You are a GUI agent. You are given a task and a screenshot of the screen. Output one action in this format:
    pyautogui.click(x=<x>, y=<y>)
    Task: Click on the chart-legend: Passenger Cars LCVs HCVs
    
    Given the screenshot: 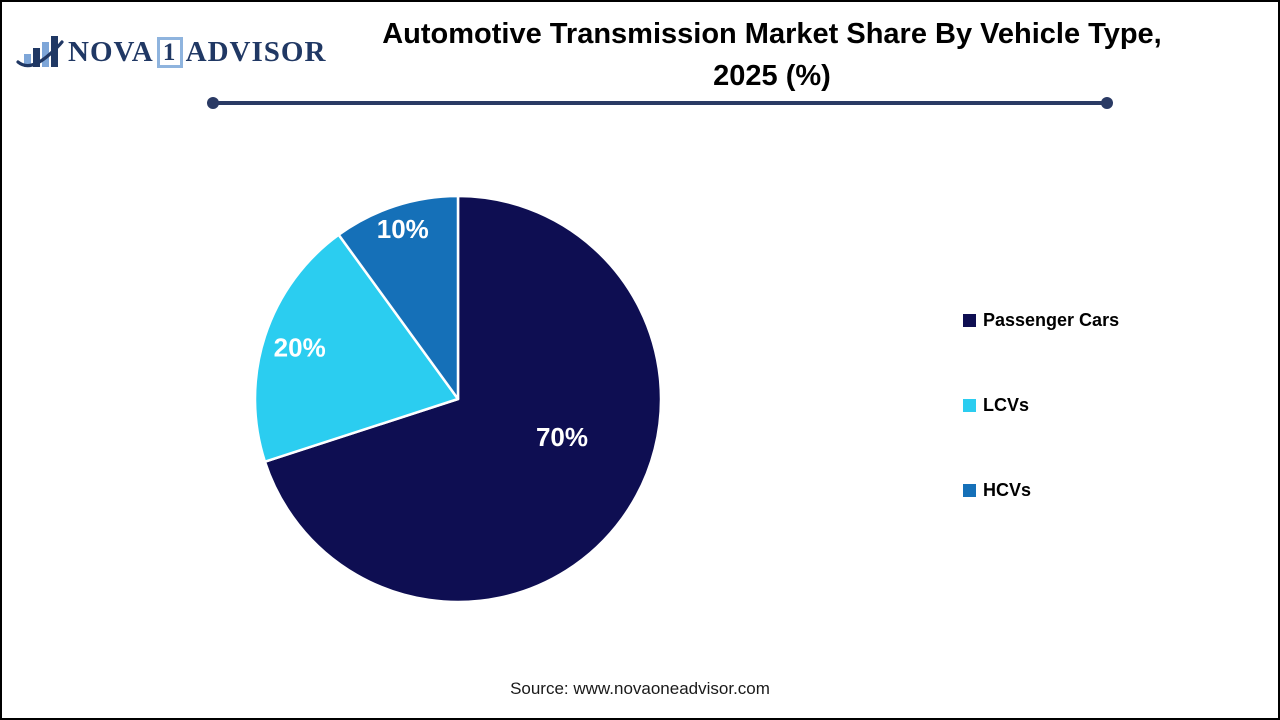 What is the action you would take?
    pyautogui.click(x=1041, y=405)
    